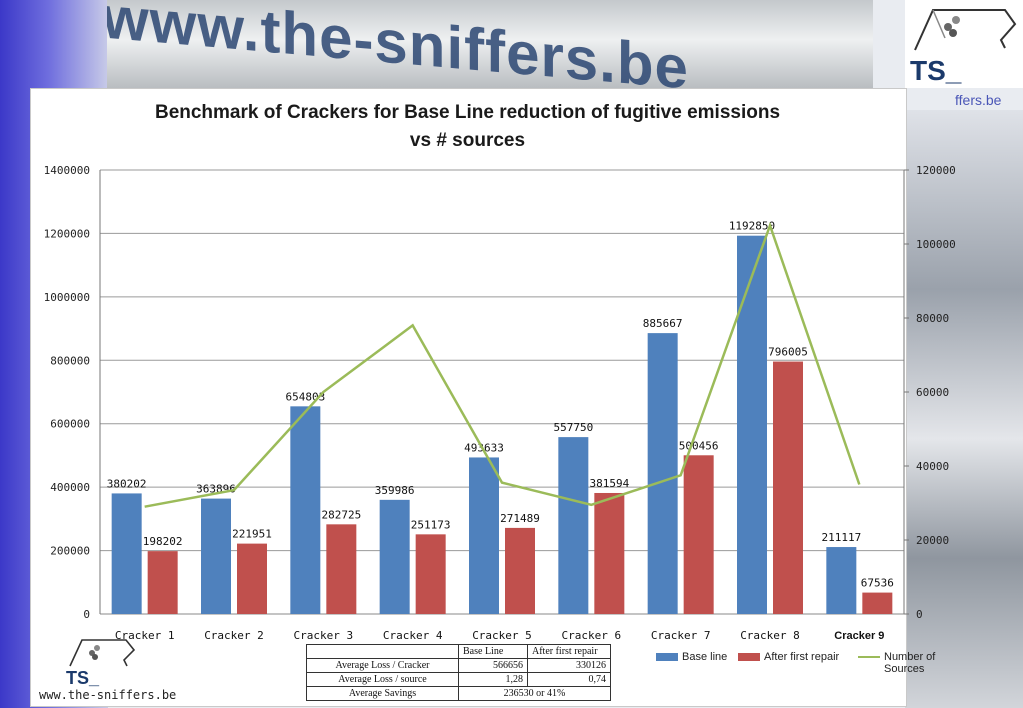 The image size is (1023, 708). I want to click on logo-text: TS_, so click(936, 70).